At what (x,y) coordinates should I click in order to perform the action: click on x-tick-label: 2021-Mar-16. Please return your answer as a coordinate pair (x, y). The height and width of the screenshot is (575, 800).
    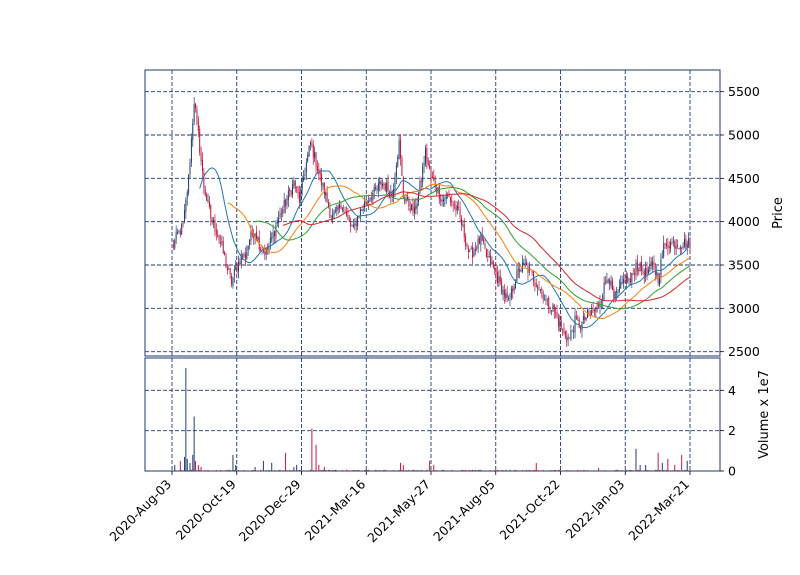
    Looking at the image, I should click on (335, 509).